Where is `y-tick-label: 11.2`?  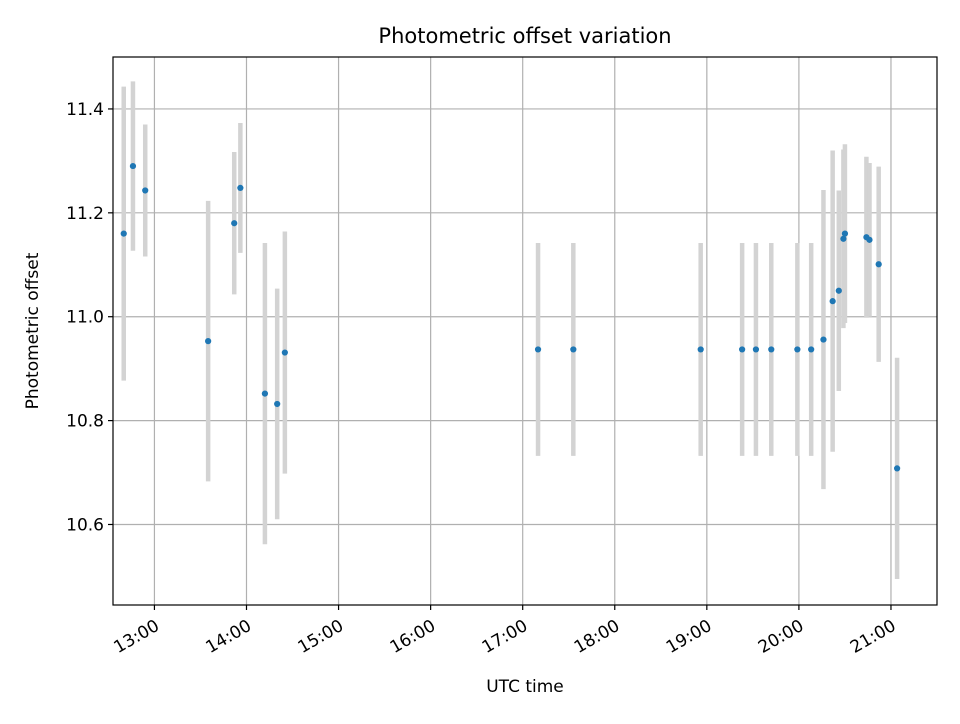 y-tick-label: 11.2 is located at coordinates (85, 214).